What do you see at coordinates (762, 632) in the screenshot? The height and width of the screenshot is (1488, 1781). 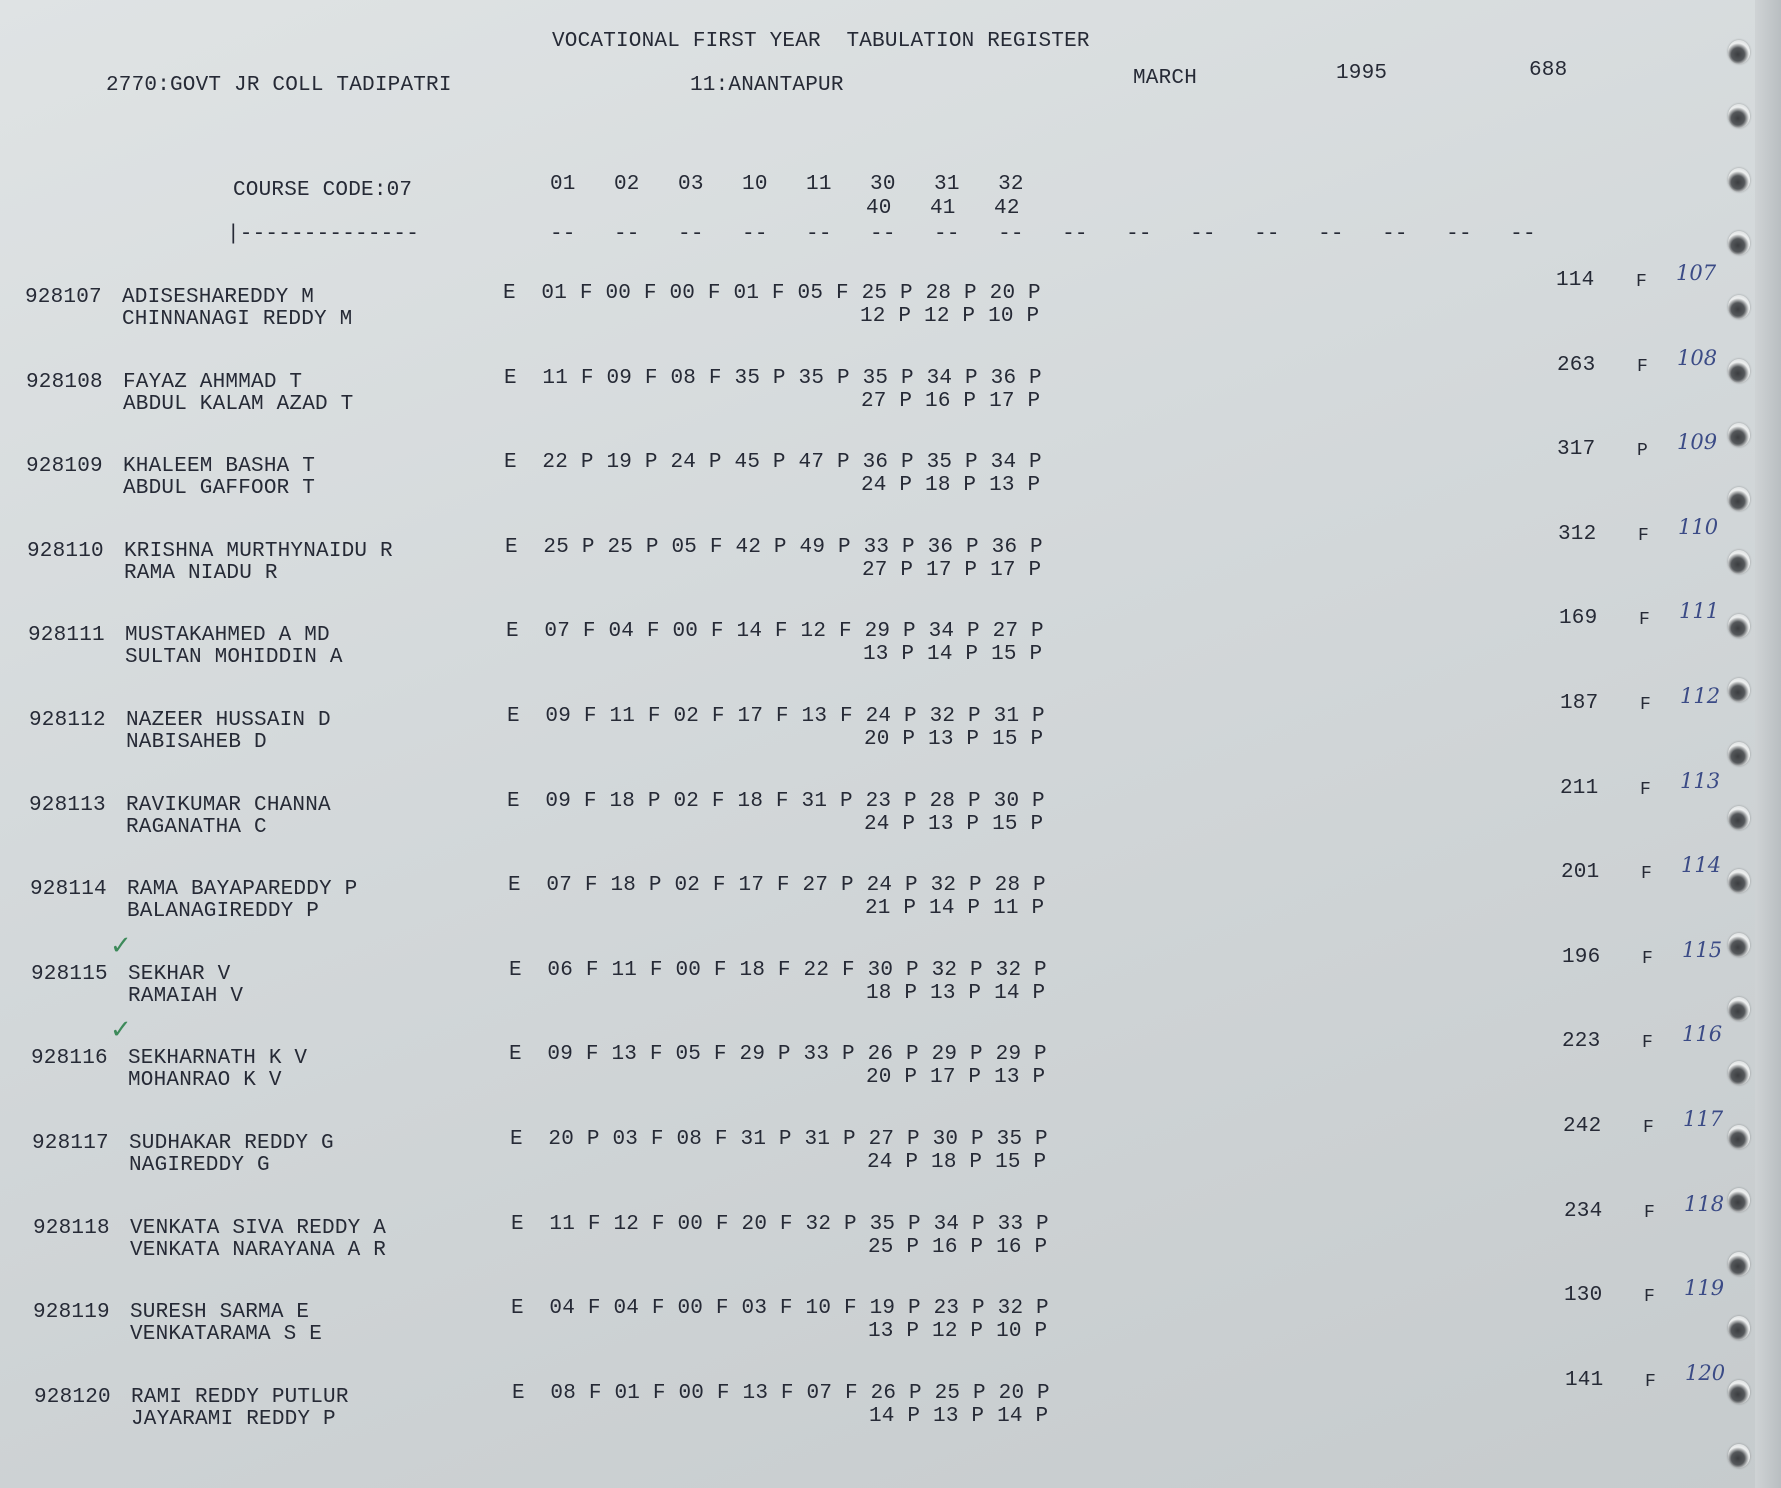 I see `subject-mark: 14 F` at bounding box center [762, 632].